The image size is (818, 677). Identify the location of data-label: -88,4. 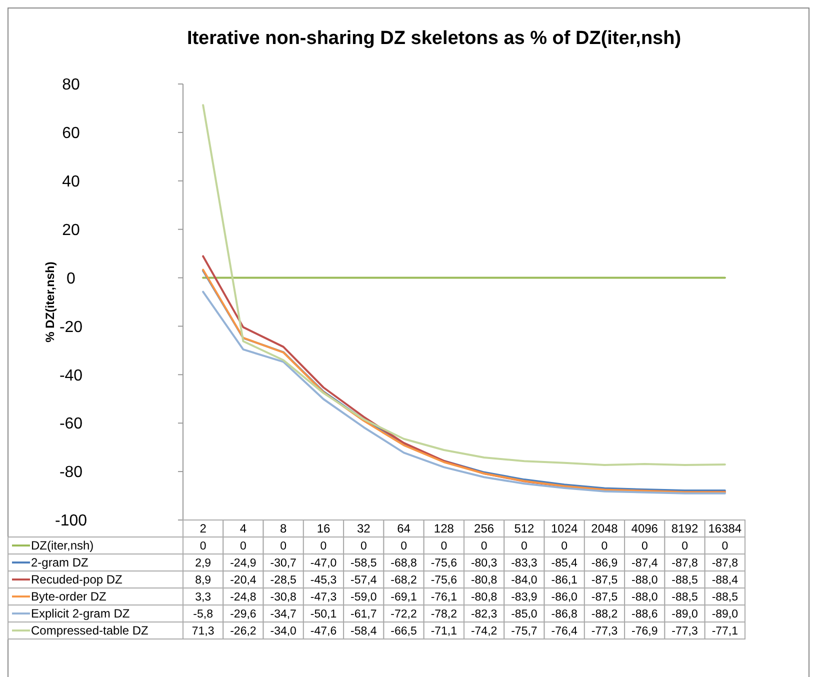
(725, 580).